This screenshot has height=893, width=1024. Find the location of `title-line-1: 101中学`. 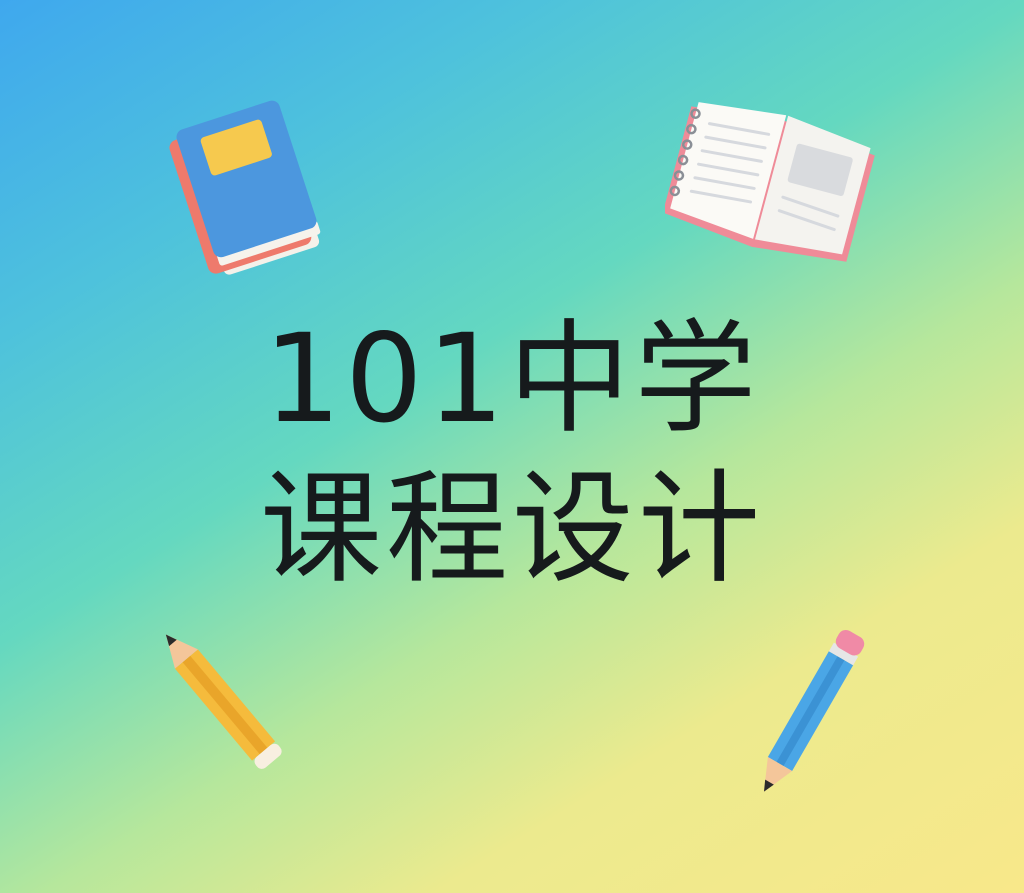

title-line-1: 101中学 is located at coordinates (512, 379).